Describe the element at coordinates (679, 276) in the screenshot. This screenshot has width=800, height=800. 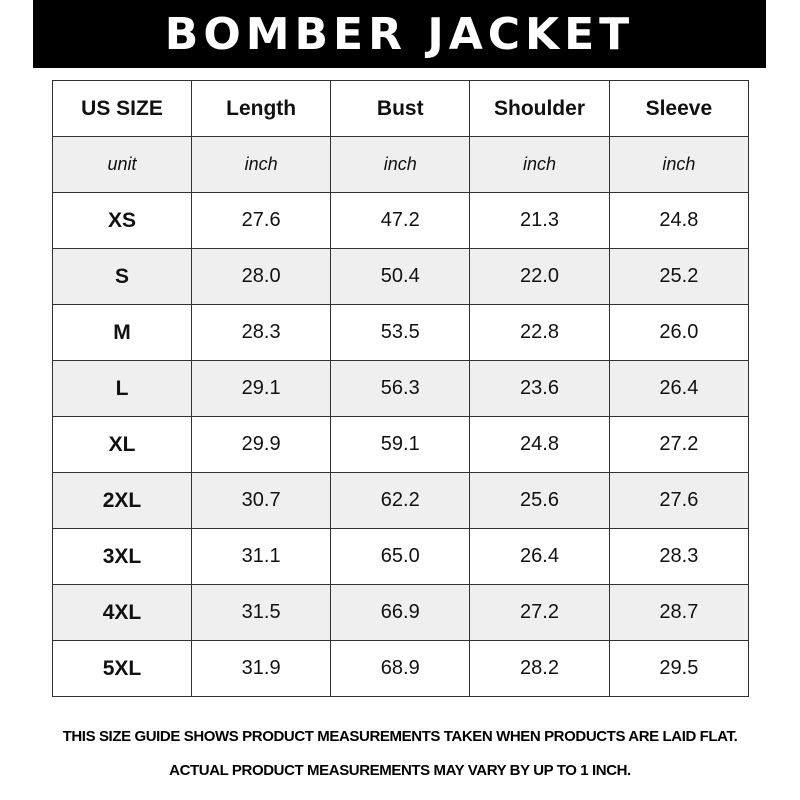
I see `table-cell: 25.2` at that location.